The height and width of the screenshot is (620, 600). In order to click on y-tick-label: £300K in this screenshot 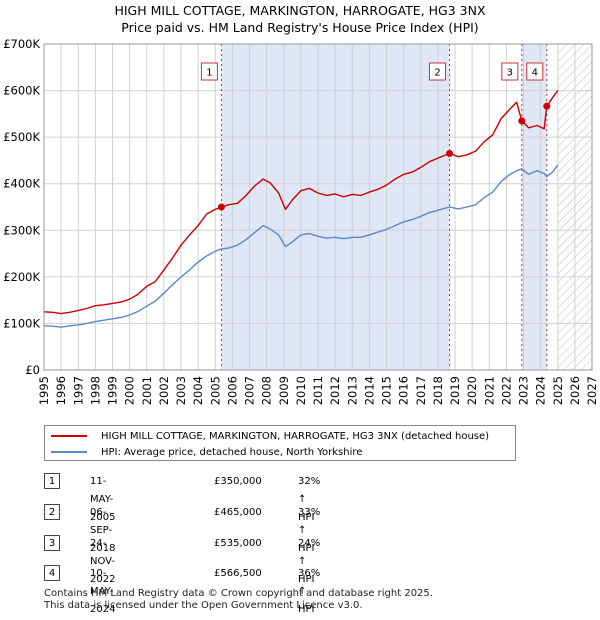, I will do `click(21, 230)`.